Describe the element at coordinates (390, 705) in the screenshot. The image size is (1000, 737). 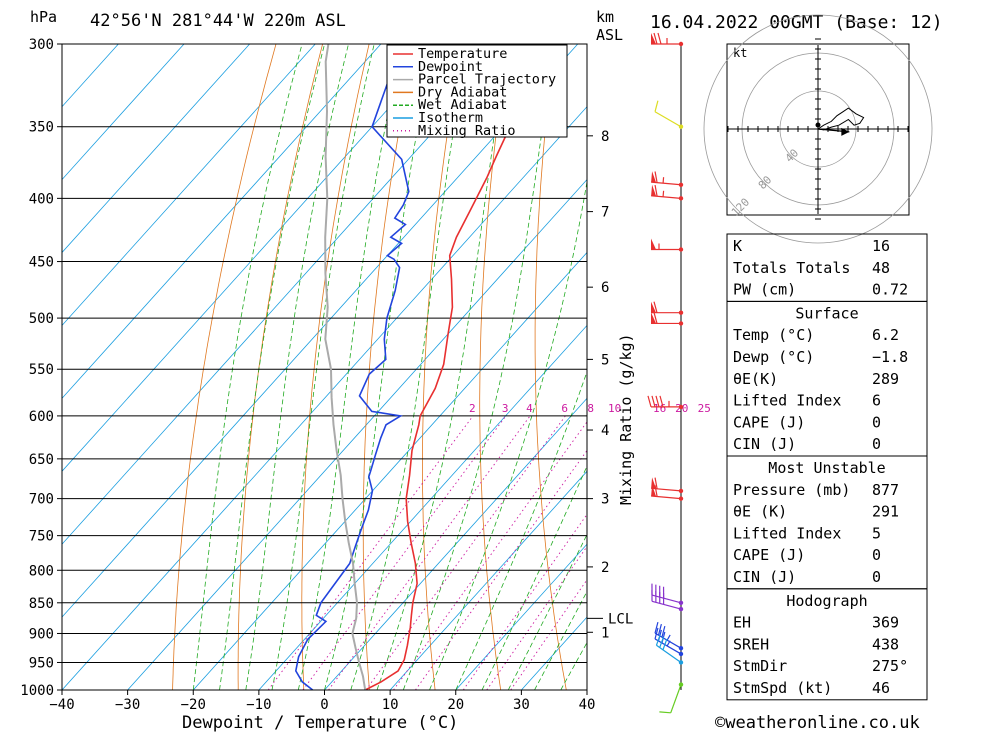
I see `temperature-tick-label: 10` at that location.